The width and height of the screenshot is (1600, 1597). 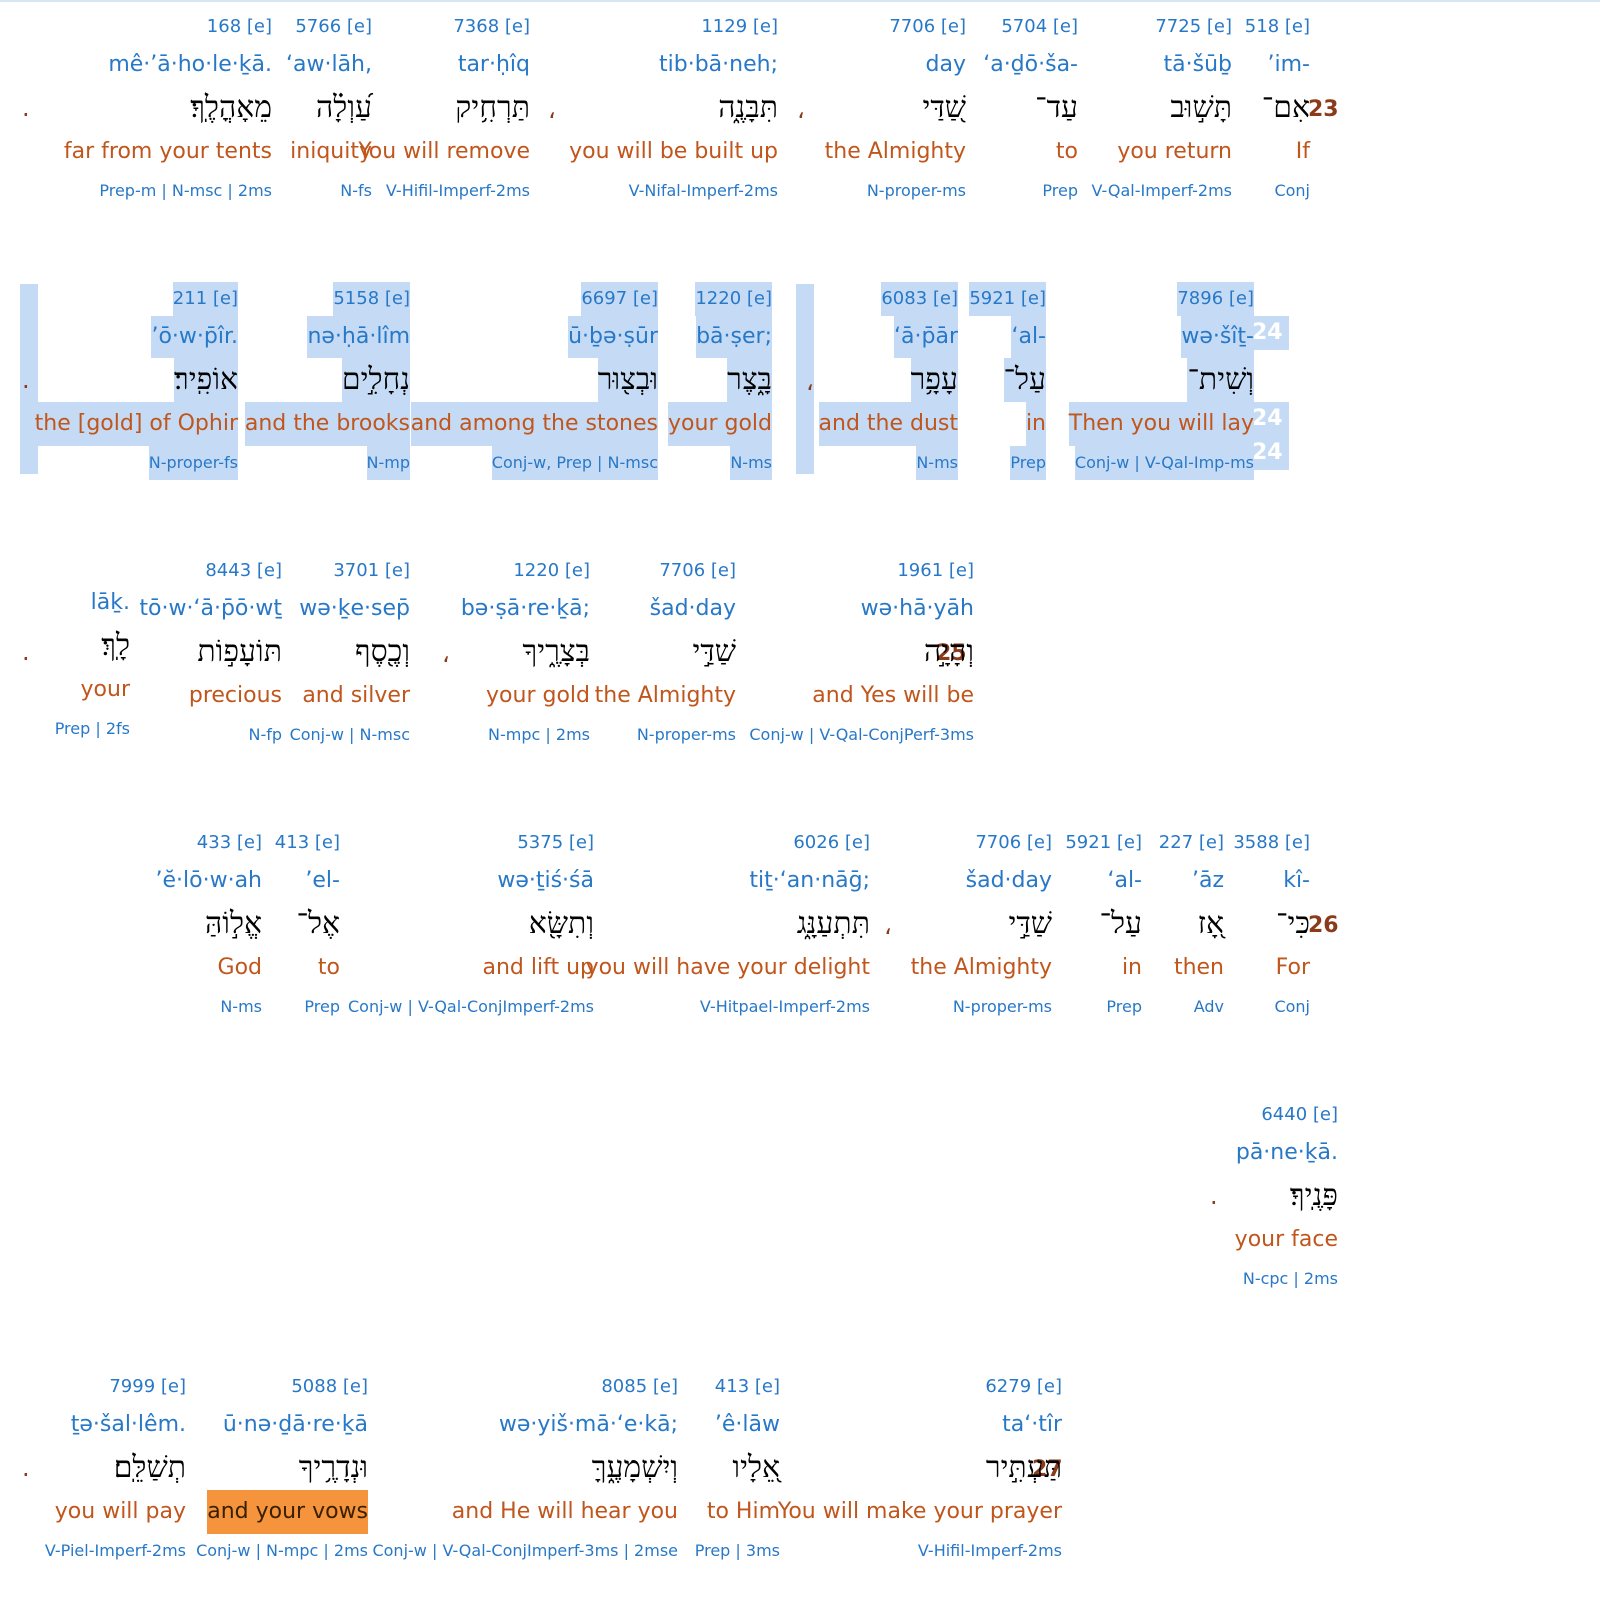 I want to click on strongs-link: 6083 [e], so click(x=919, y=299).